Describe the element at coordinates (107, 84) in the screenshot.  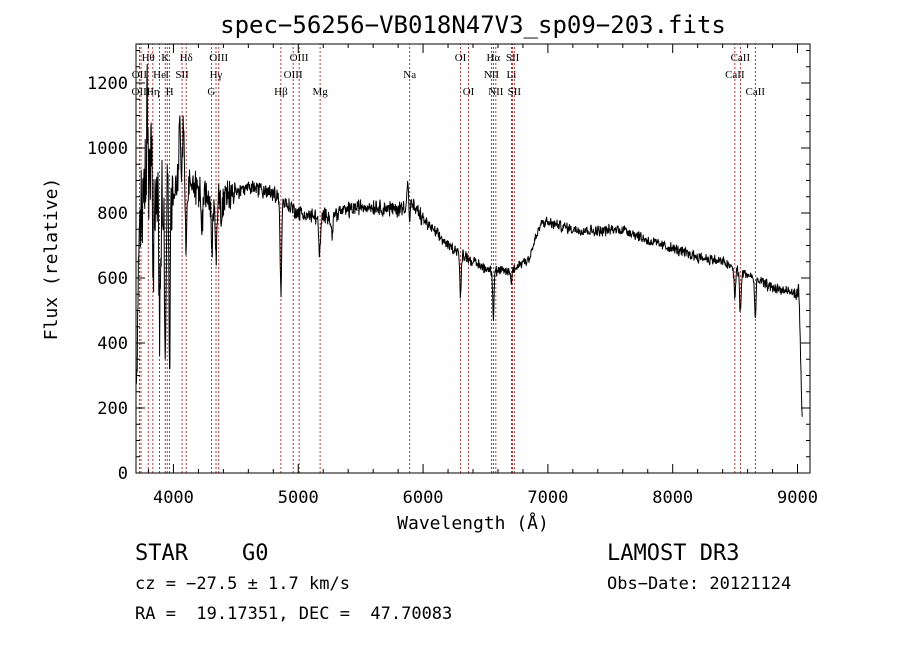
I see `y-tick-label: 1200` at that location.